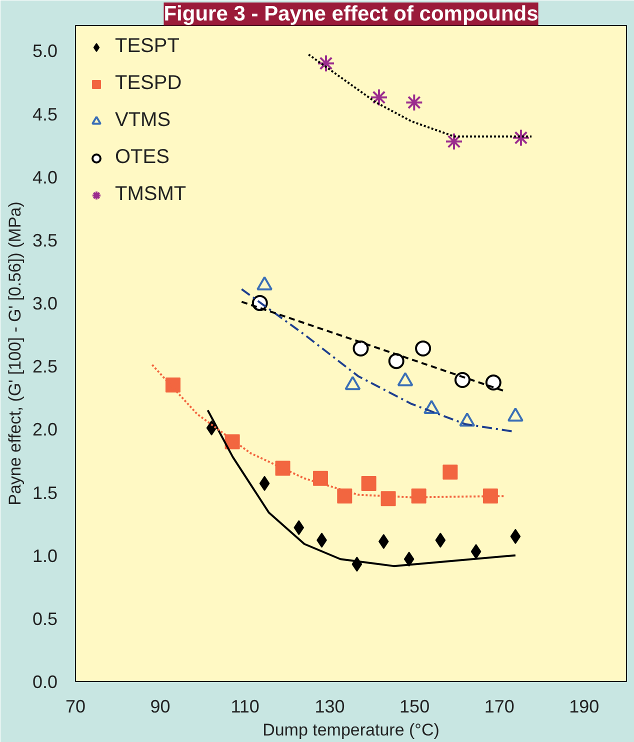  What do you see at coordinates (415, 706) in the screenshot?
I see `x-tick-label: 150` at bounding box center [415, 706].